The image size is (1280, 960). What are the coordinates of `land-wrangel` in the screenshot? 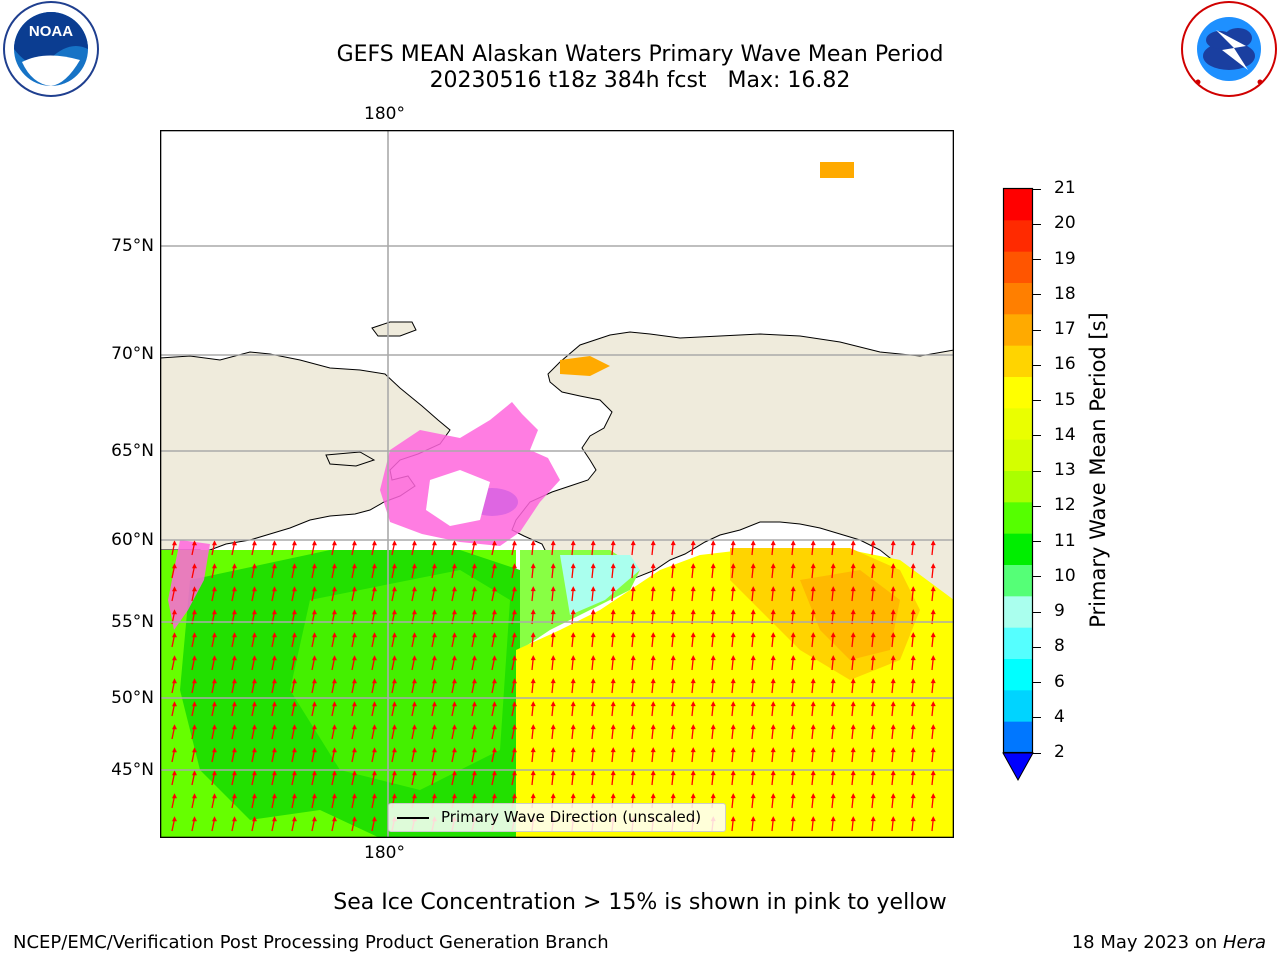 It's located at (394, 329).